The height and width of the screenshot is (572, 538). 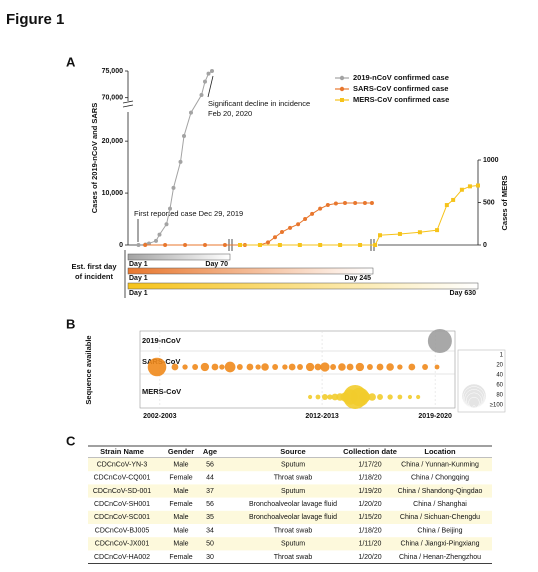 I want to click on row-divider, so click(x=297, y=362).